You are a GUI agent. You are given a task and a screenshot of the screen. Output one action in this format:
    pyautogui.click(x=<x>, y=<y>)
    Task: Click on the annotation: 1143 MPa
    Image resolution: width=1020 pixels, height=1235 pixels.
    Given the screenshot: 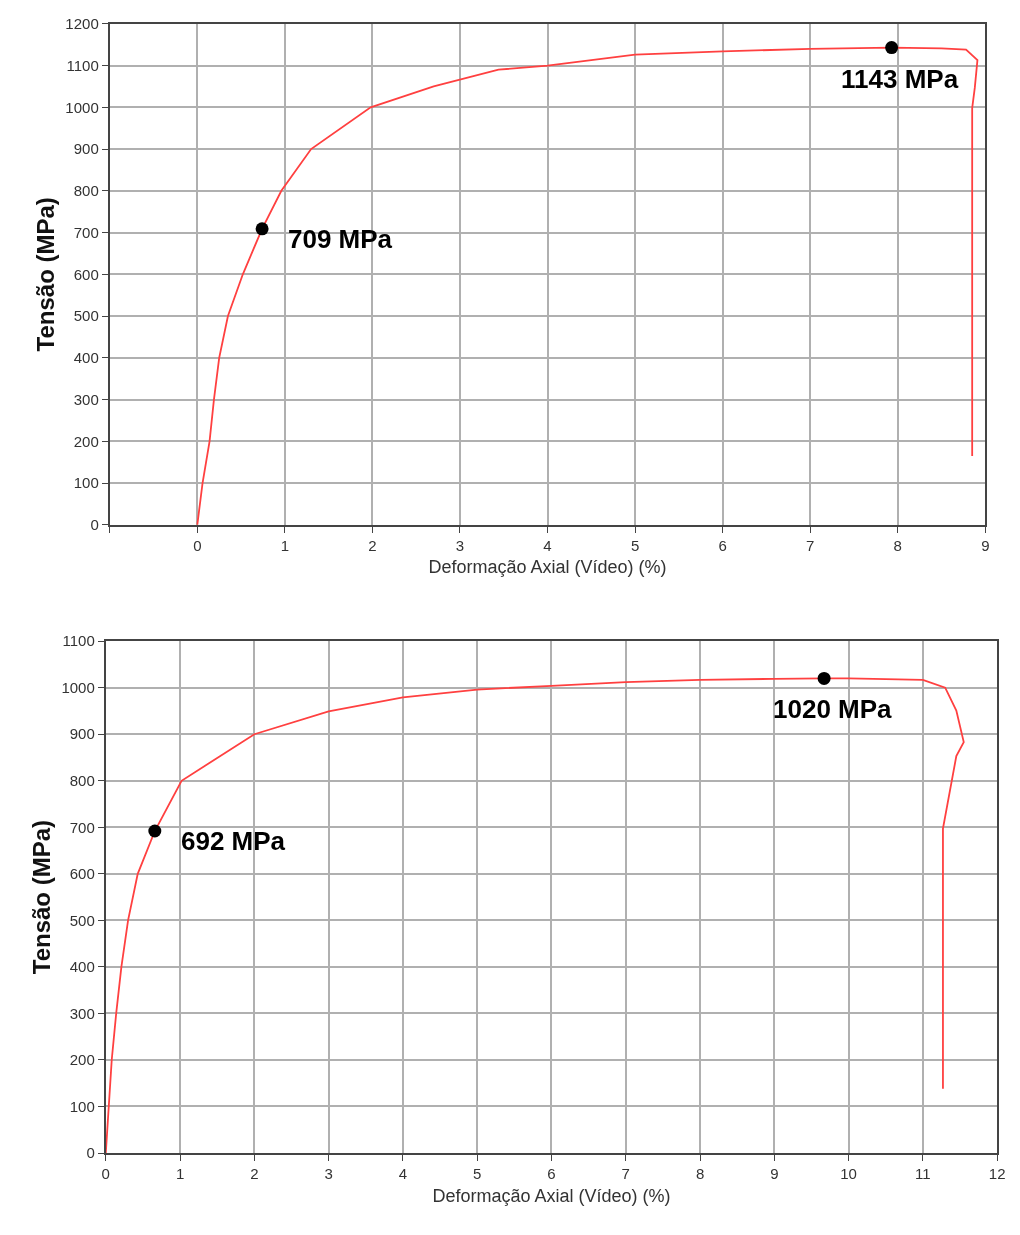 What is the action you would take?
    pyautogui.click(x=900, y=79)
    